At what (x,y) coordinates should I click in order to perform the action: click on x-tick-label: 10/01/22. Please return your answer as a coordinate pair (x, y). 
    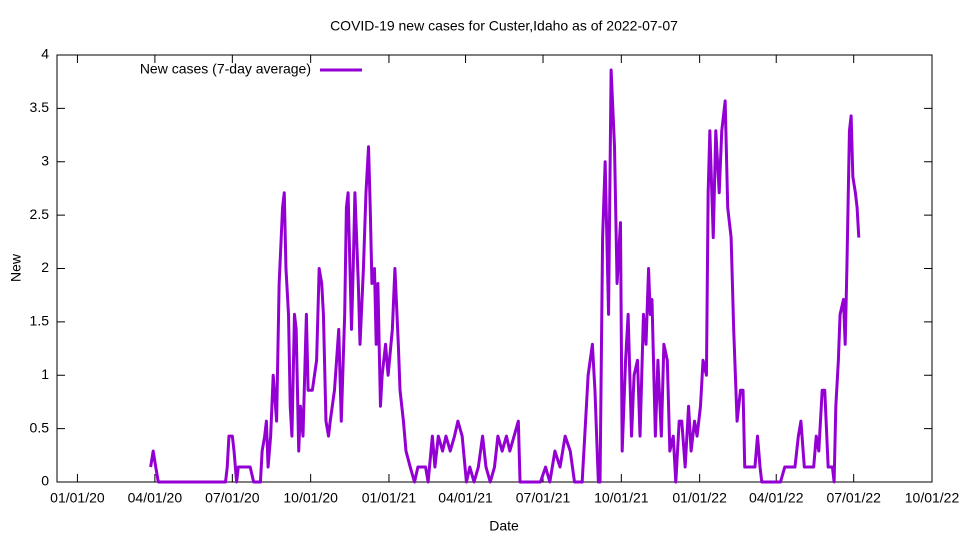
    Looking at the image, I should click on (932, 498).